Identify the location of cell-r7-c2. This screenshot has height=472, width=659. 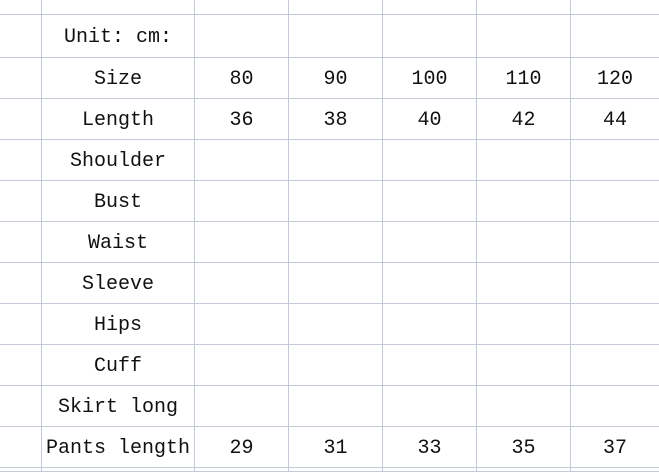
(242, 283).